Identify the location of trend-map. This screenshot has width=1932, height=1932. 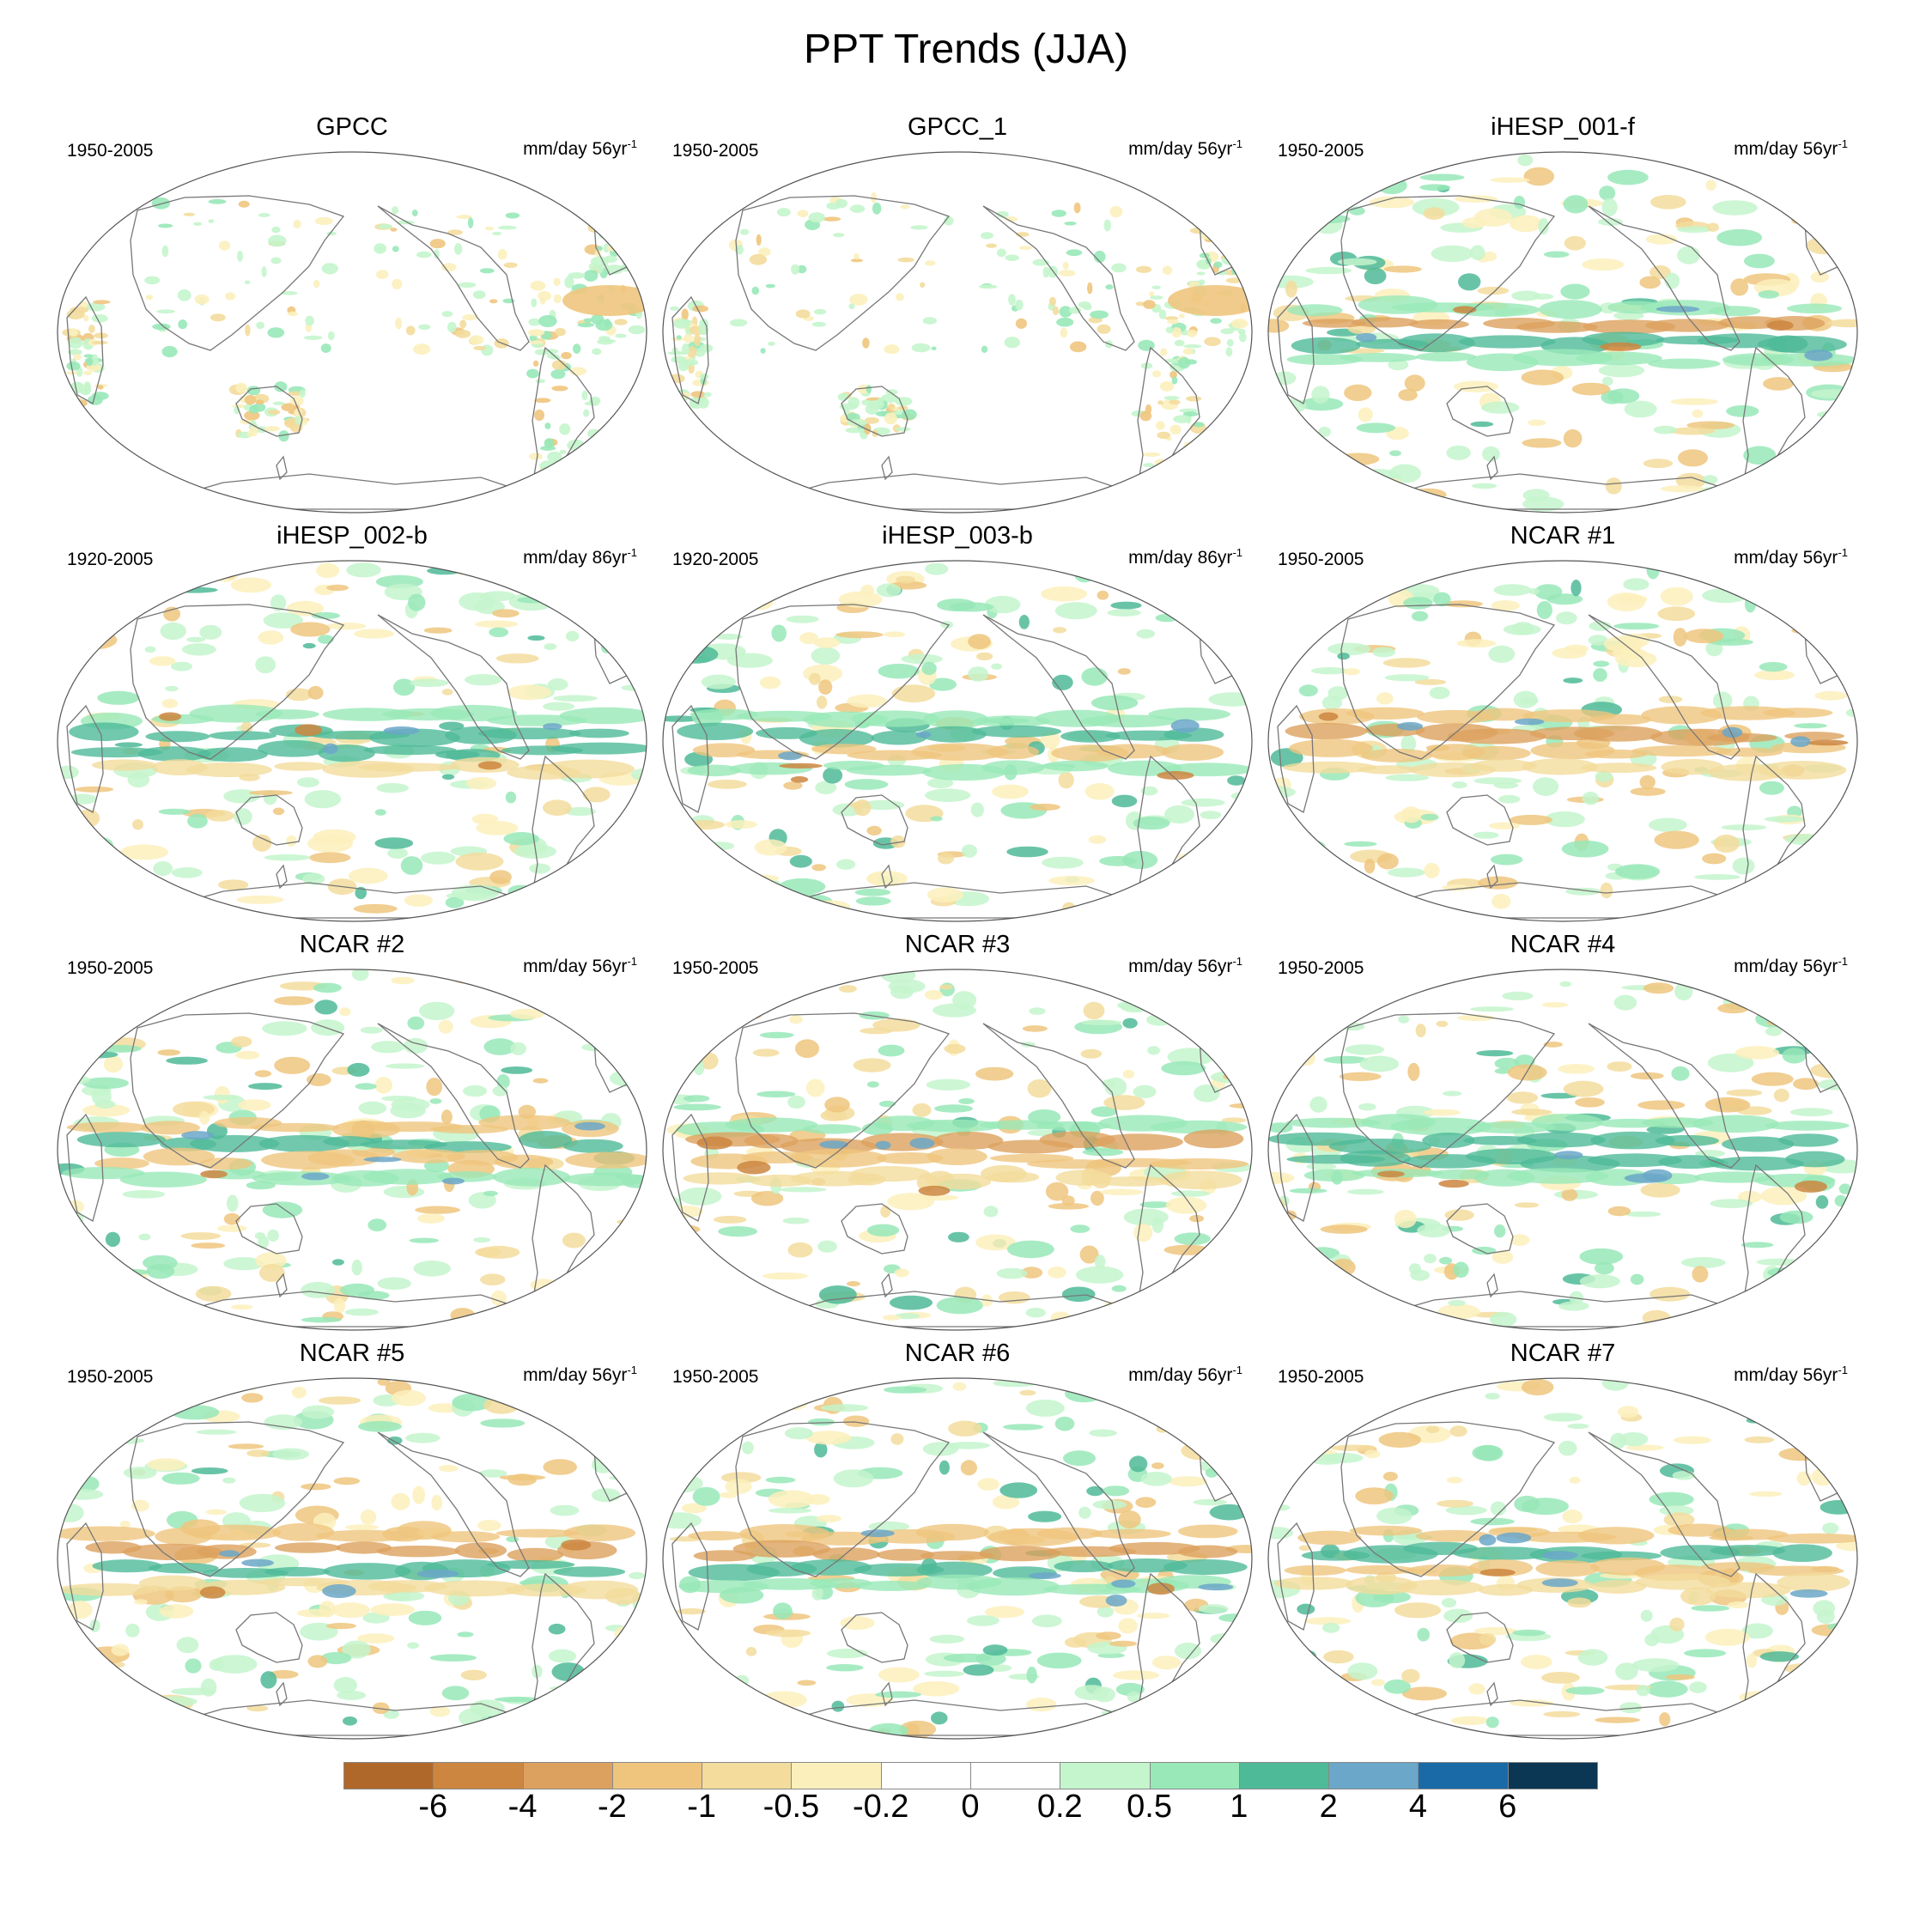
(958, 741).